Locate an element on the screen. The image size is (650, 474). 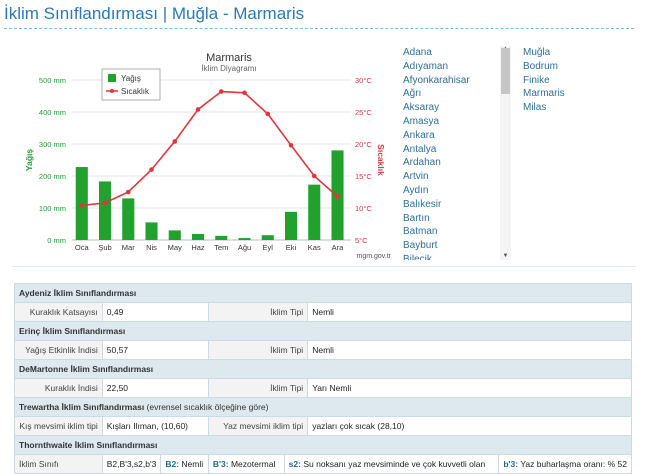
legend-line-marker is located at coordinates (112, 91).